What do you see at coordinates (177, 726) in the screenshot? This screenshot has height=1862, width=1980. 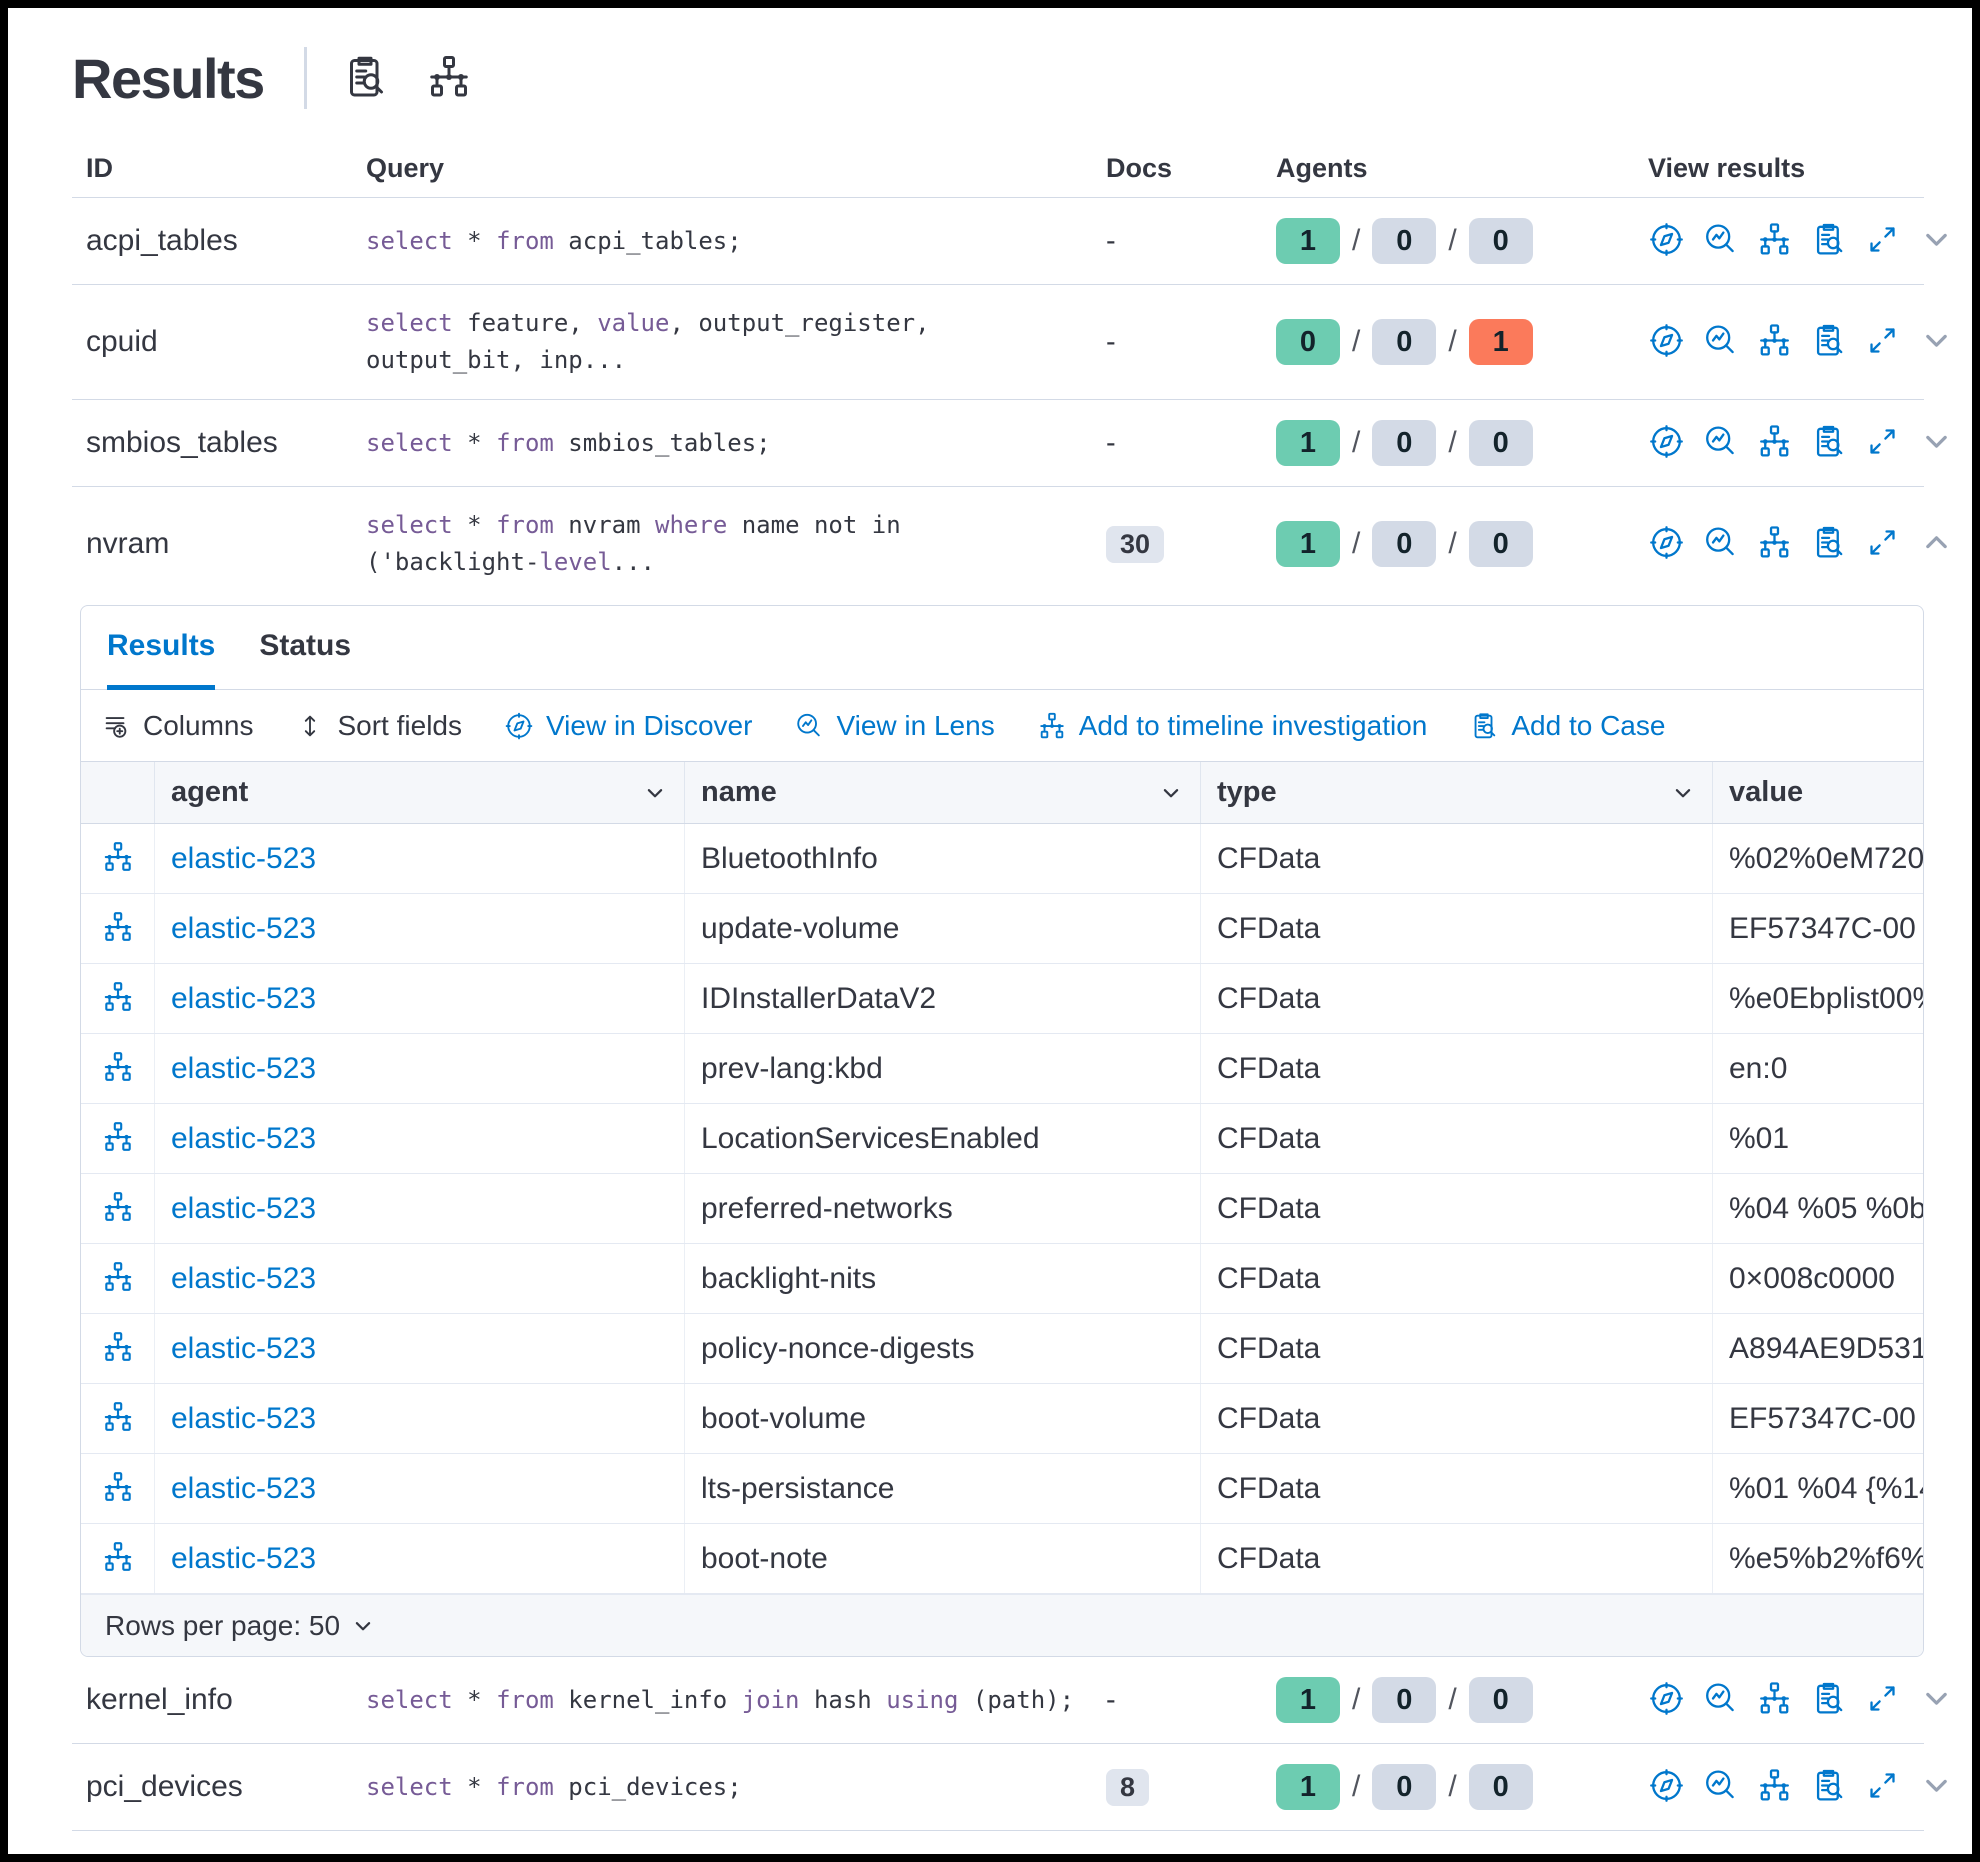 I see `toolbar-columns-button: Columns` at bounding box center [177, 726].